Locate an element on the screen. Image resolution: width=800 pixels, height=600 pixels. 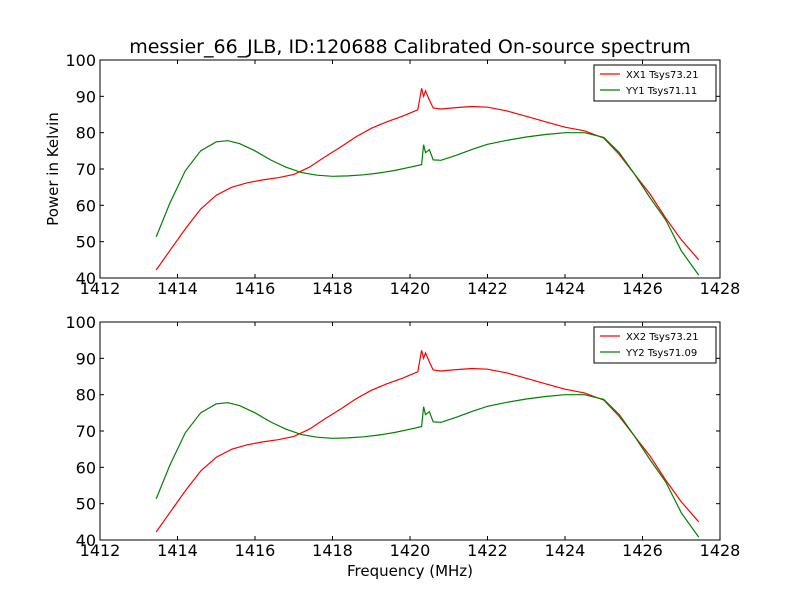
legend-label: YY1 Tsys71.11 is located at coordinates (661, 91).